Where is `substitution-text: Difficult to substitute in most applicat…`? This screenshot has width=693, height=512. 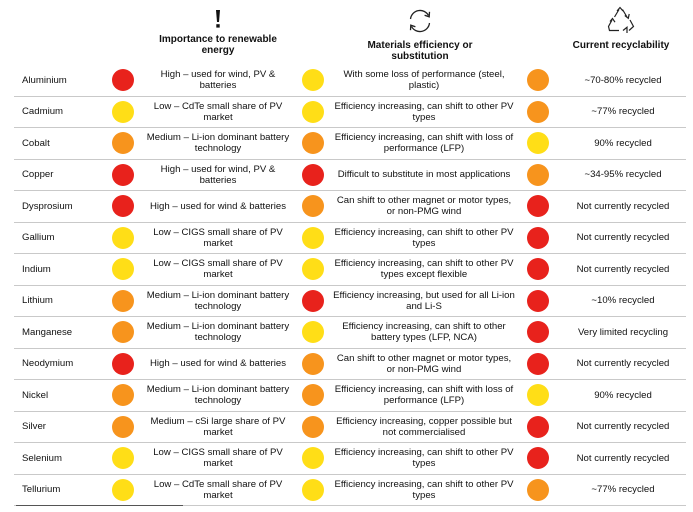
substitution-text: Difficult to substitute in most applicat… is located at coordinates (424, 175).